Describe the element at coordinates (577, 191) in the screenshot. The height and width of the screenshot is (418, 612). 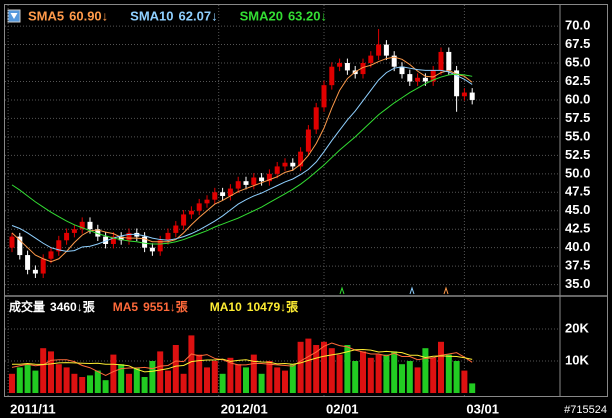
I see `y-tick-label: 47.5` at that location.